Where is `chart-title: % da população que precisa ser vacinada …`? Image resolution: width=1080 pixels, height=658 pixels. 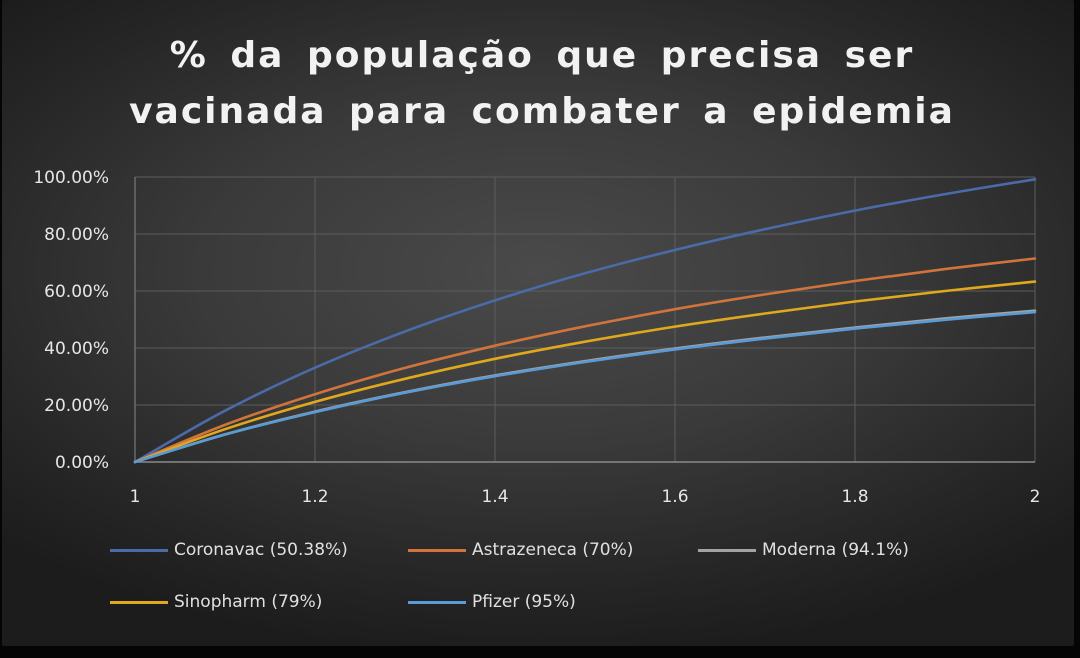
chart-title: % da população que precisa ser vacinada … is located at coordinates (542, 83).